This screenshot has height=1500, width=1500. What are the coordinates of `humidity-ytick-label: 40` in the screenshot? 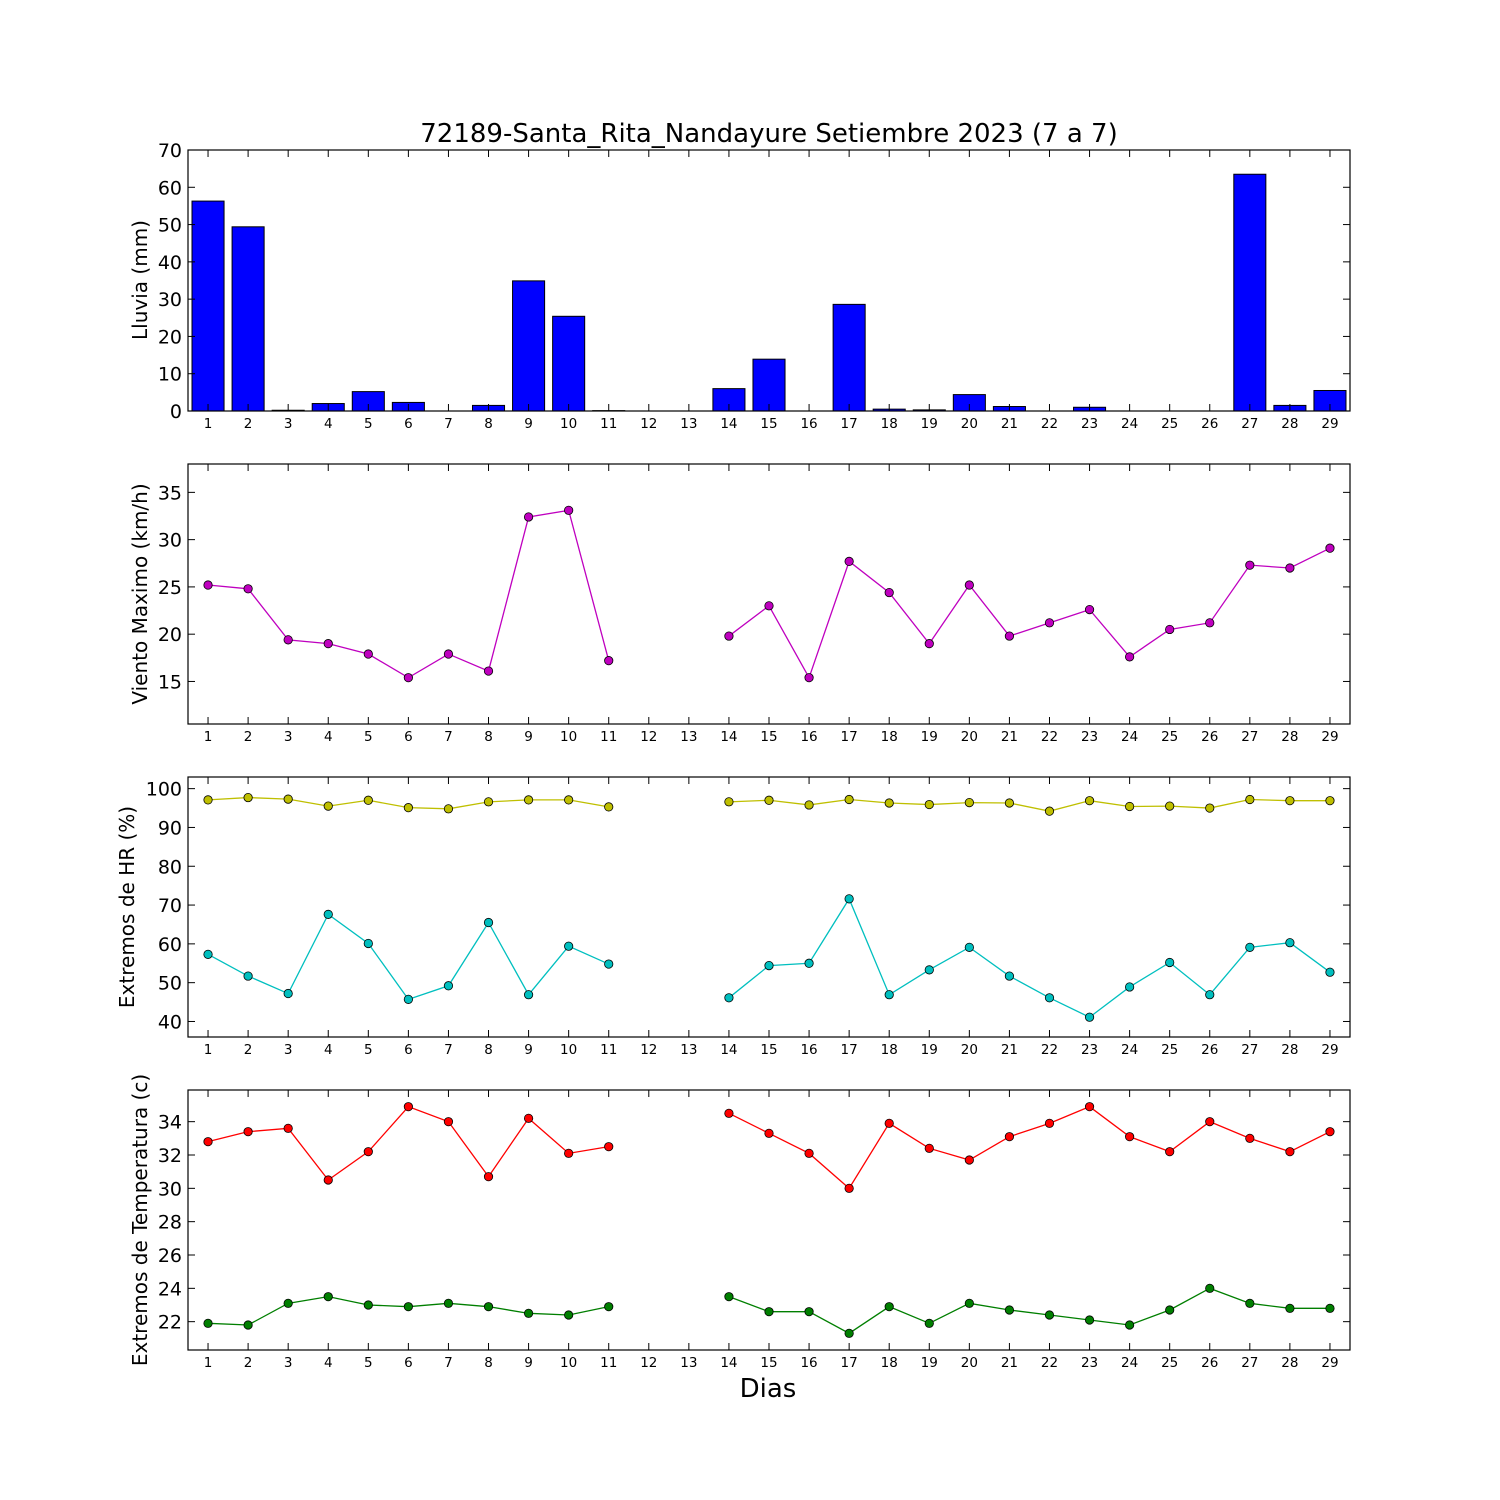 It's located at (170, 1022).